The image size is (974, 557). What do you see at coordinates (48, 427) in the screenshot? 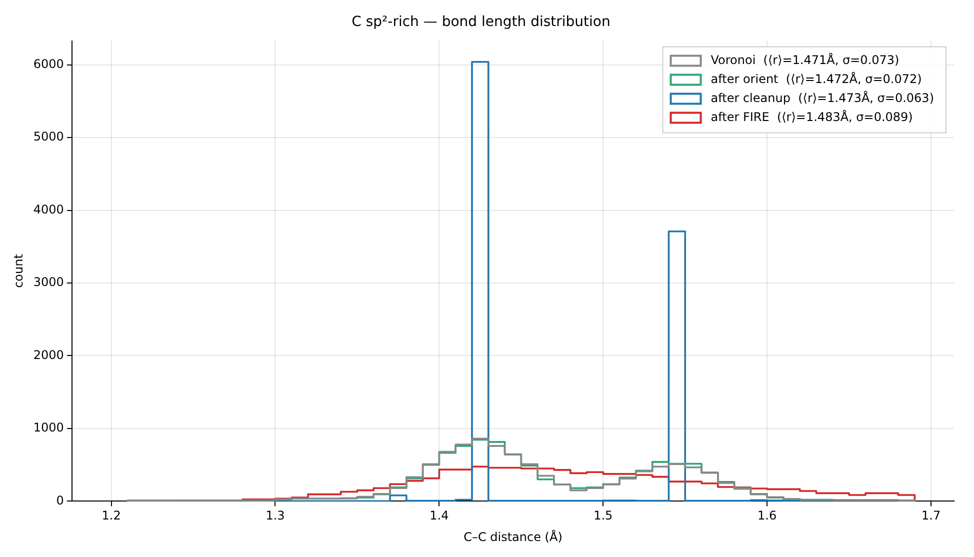
I see `y-tick-label: 1000` at bounding box center [48, 427].